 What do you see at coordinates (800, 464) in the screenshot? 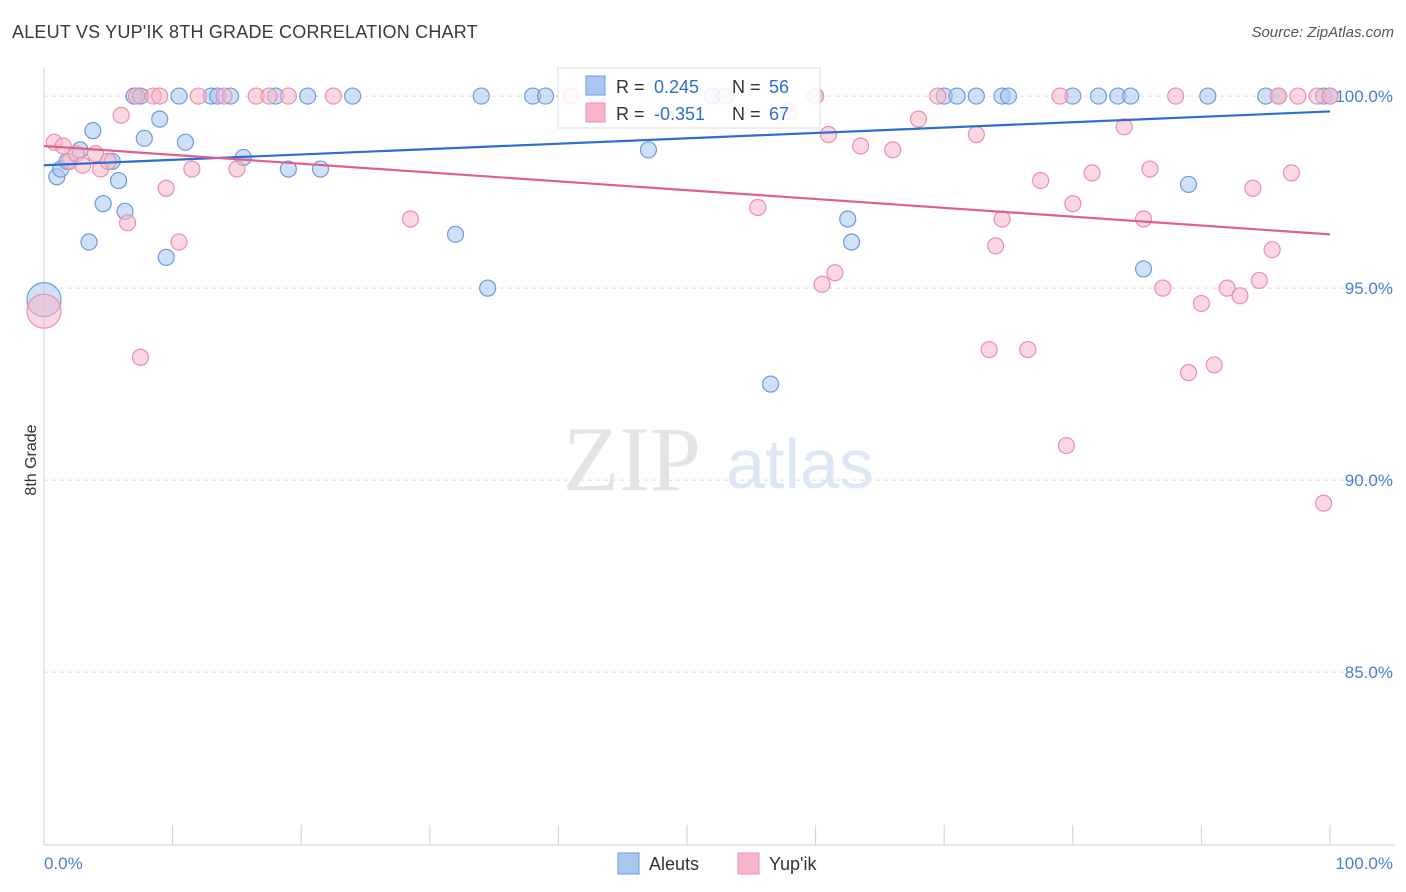
I see `watermark-atlas: atlas` at bounding box center [800, 464].